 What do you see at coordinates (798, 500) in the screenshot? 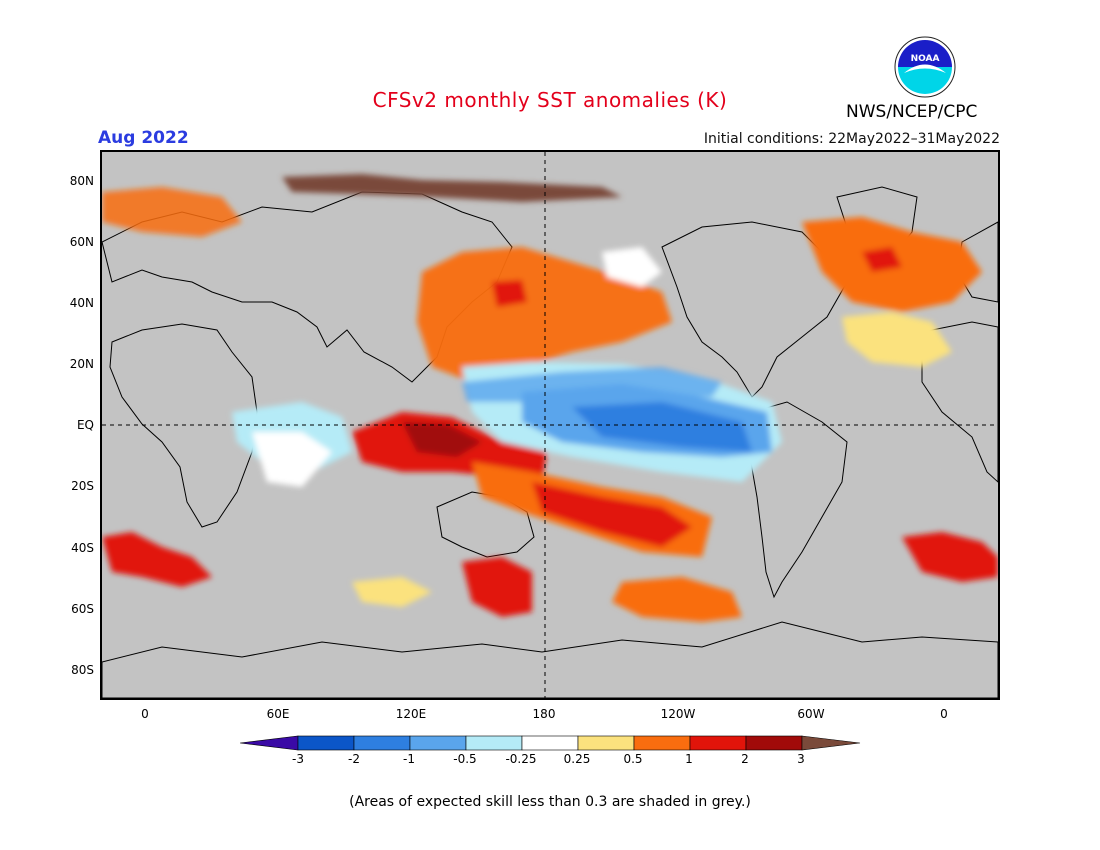
I see `south-america-outline` at bounding box center [798, 500].